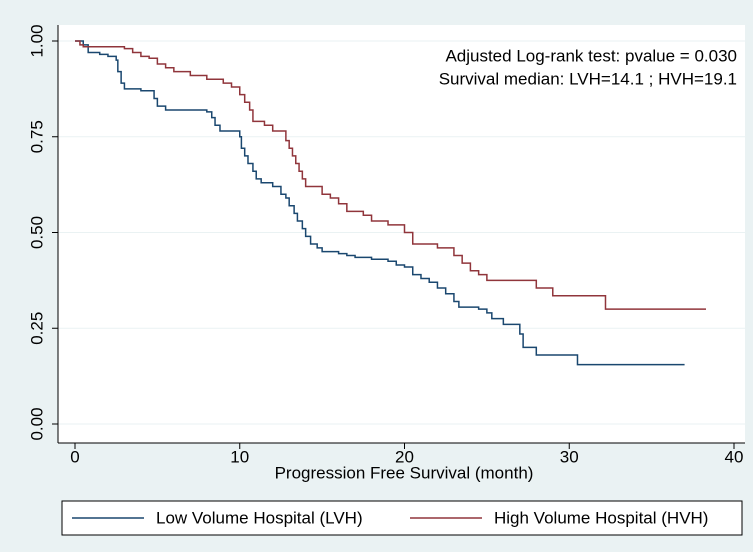 Image resolution: width=753 pixels, height=552 pixels. Describe the element at coordinates (601, 517) in the screenshot. I see `legend-label: High Volume Hospital (HVH)` at that location.